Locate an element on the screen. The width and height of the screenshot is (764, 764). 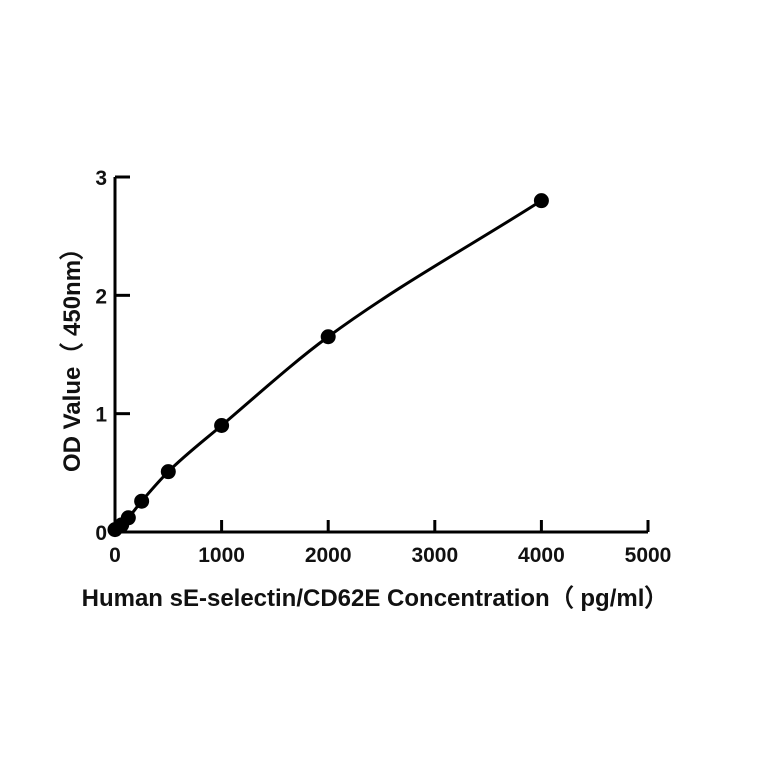
x-tick-label: 2000 is located at coordinates (328, 555).